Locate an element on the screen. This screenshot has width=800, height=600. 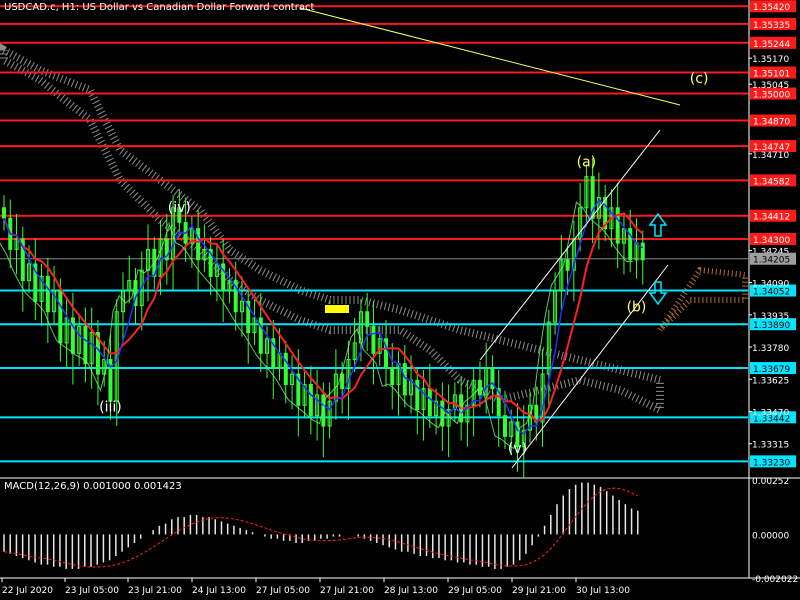
wave-label: (a) is located at coordinates (587, 162).